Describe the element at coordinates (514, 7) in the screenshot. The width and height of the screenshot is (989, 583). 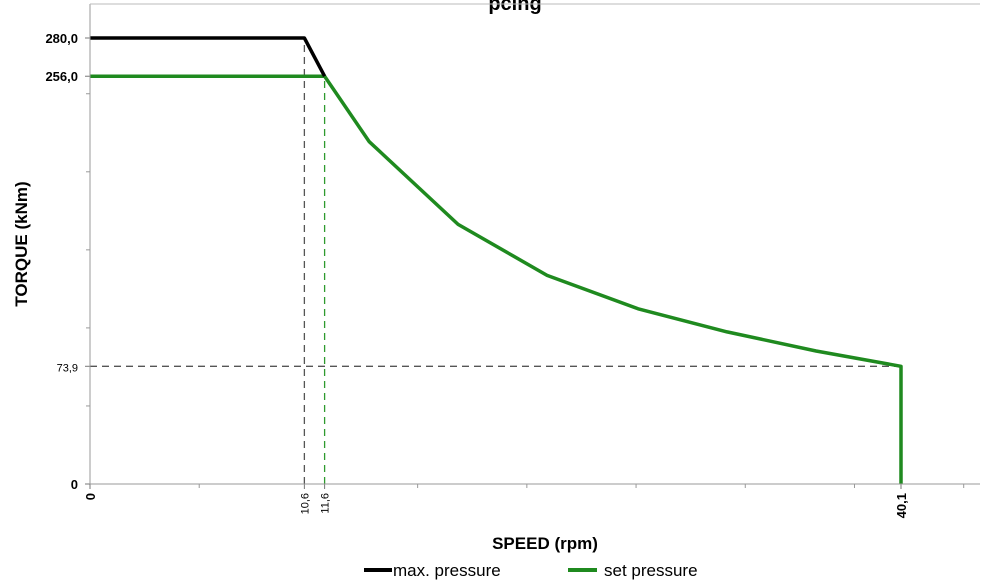
I see `chart-title: pcing` at that location.